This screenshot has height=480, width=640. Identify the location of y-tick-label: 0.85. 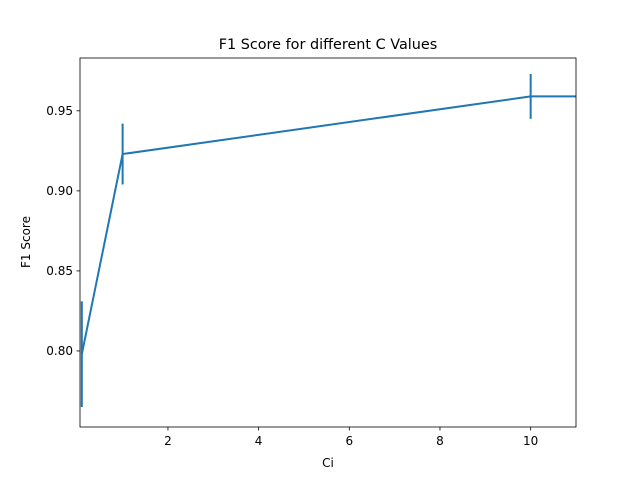
(59, 271).